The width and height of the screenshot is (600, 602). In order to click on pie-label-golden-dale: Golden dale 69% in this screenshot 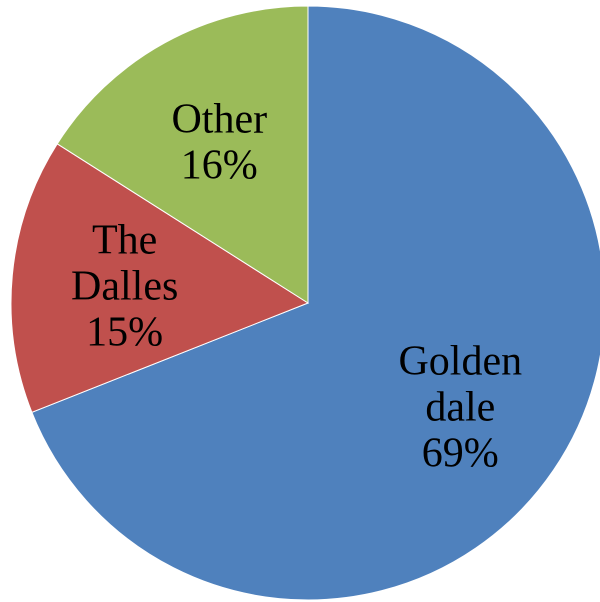, I will do `click(460, 408)`.